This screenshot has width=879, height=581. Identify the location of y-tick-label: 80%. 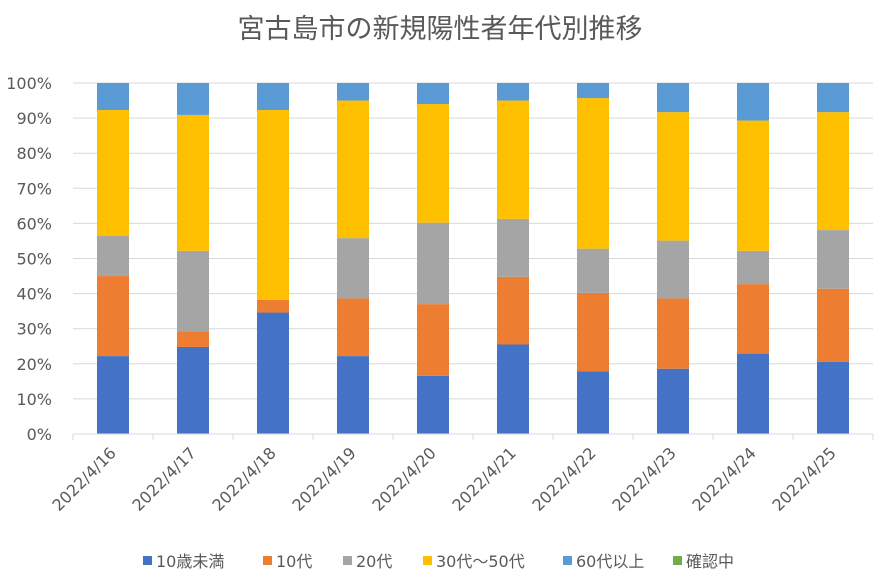
(34, 153).